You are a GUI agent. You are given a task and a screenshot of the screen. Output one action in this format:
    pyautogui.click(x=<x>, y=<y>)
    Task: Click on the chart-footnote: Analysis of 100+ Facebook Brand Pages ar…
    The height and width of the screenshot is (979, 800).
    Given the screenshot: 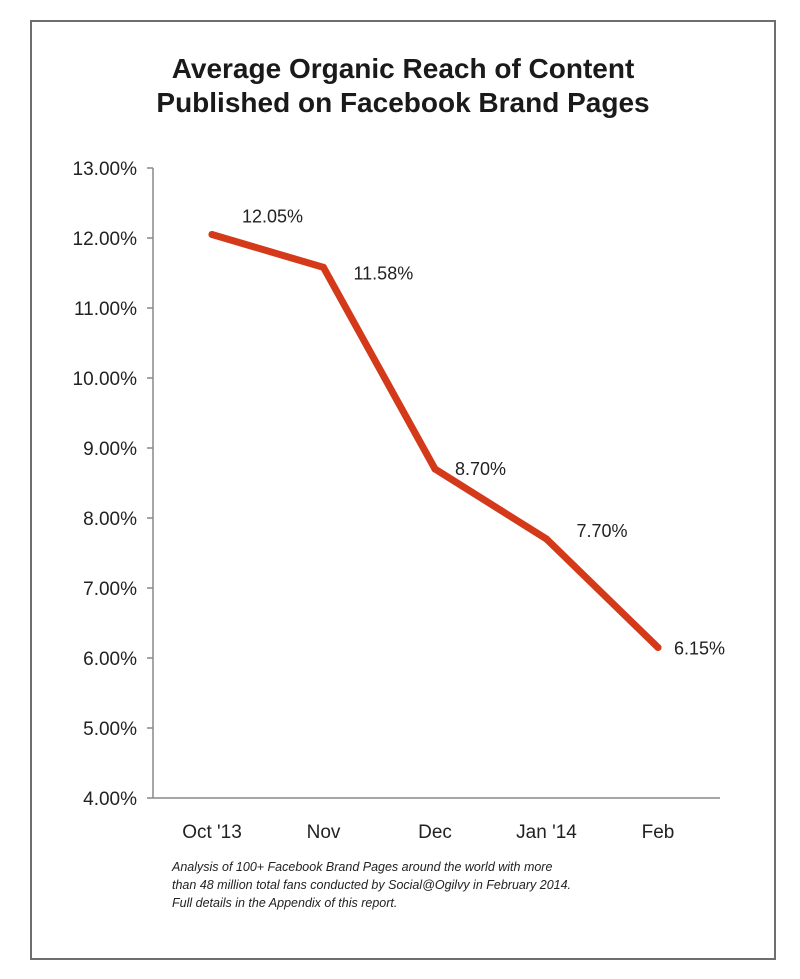 What is the action you would take?
    pyautogui.click(x=467, y=885)
    